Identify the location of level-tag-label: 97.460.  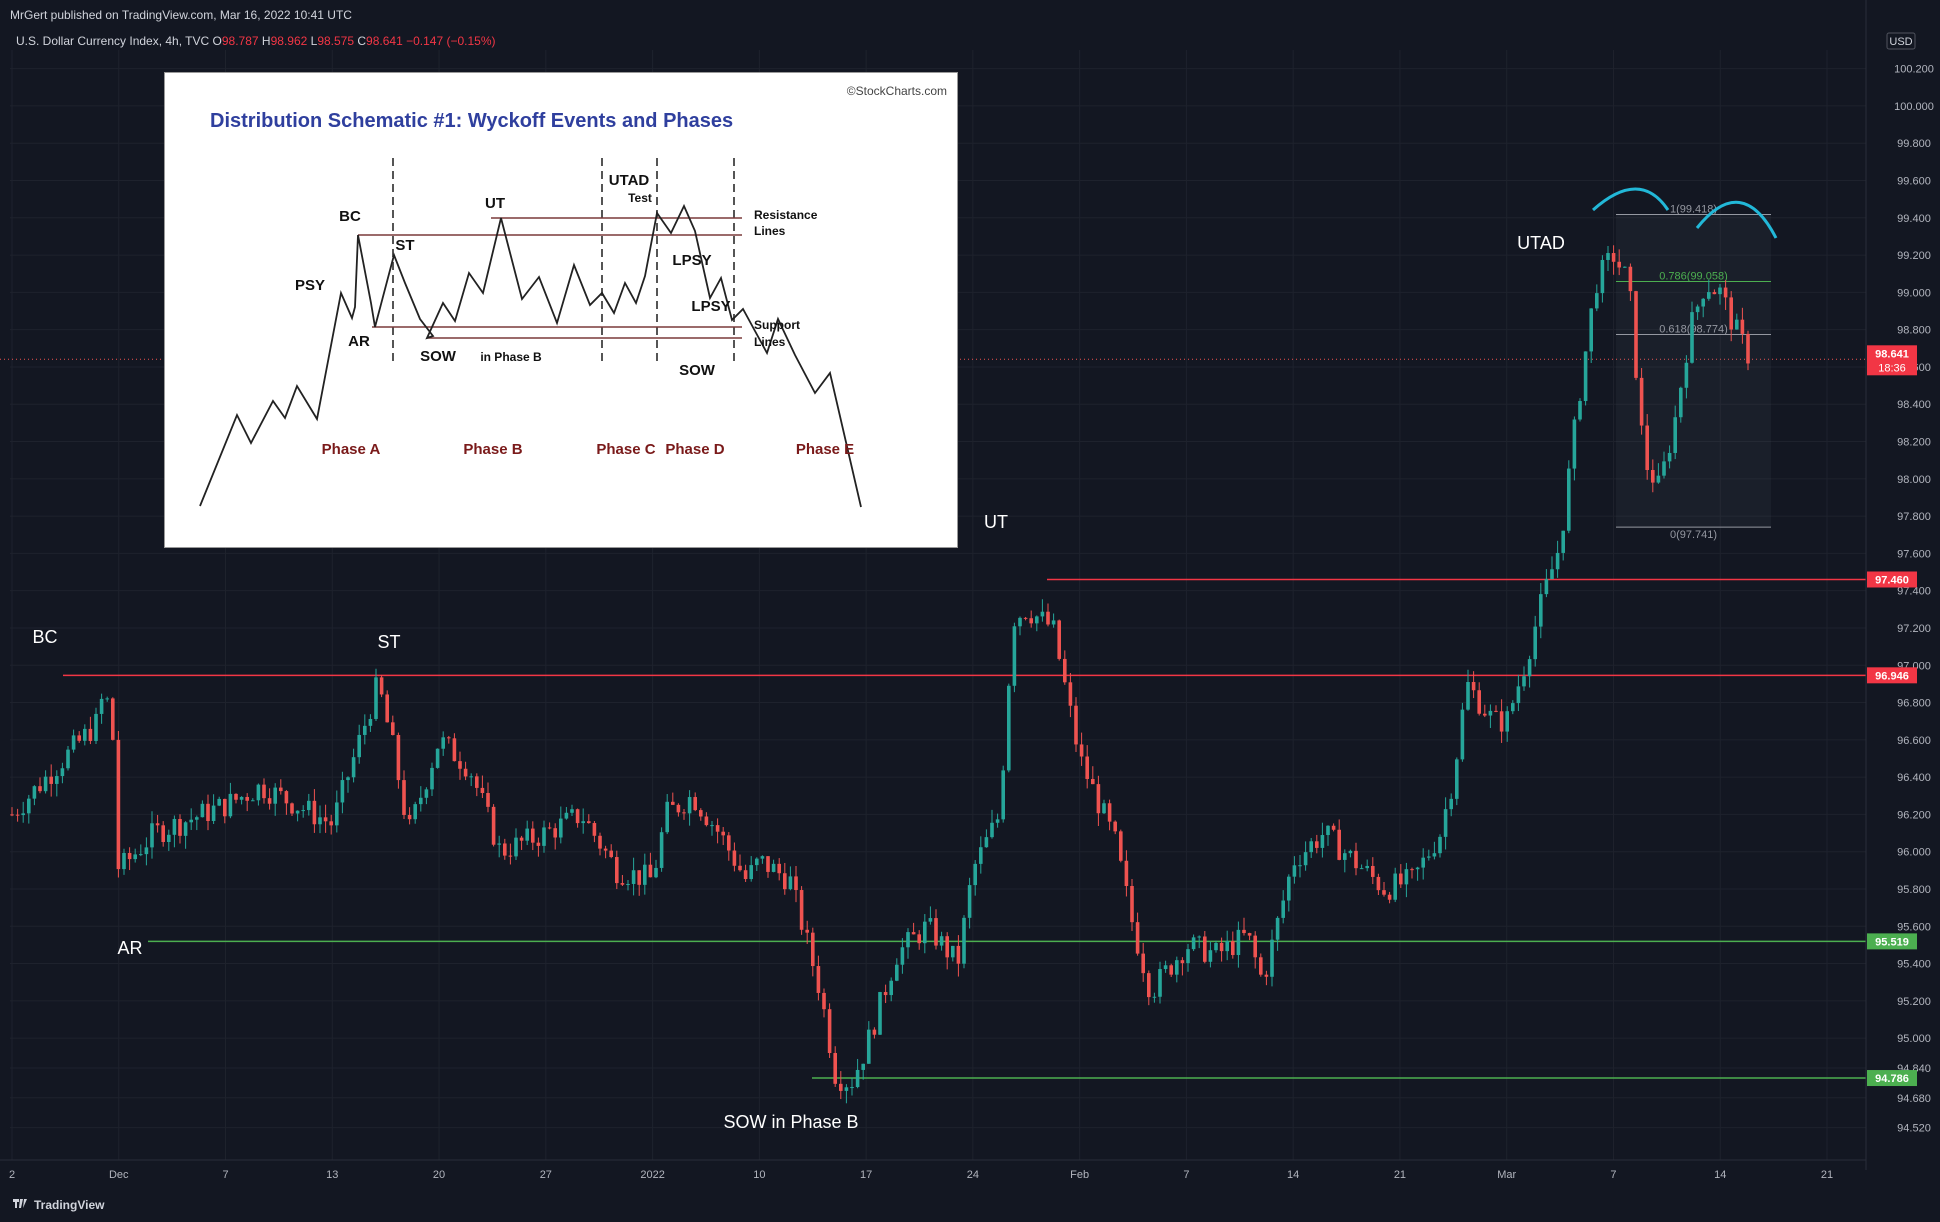
(1892, 580).